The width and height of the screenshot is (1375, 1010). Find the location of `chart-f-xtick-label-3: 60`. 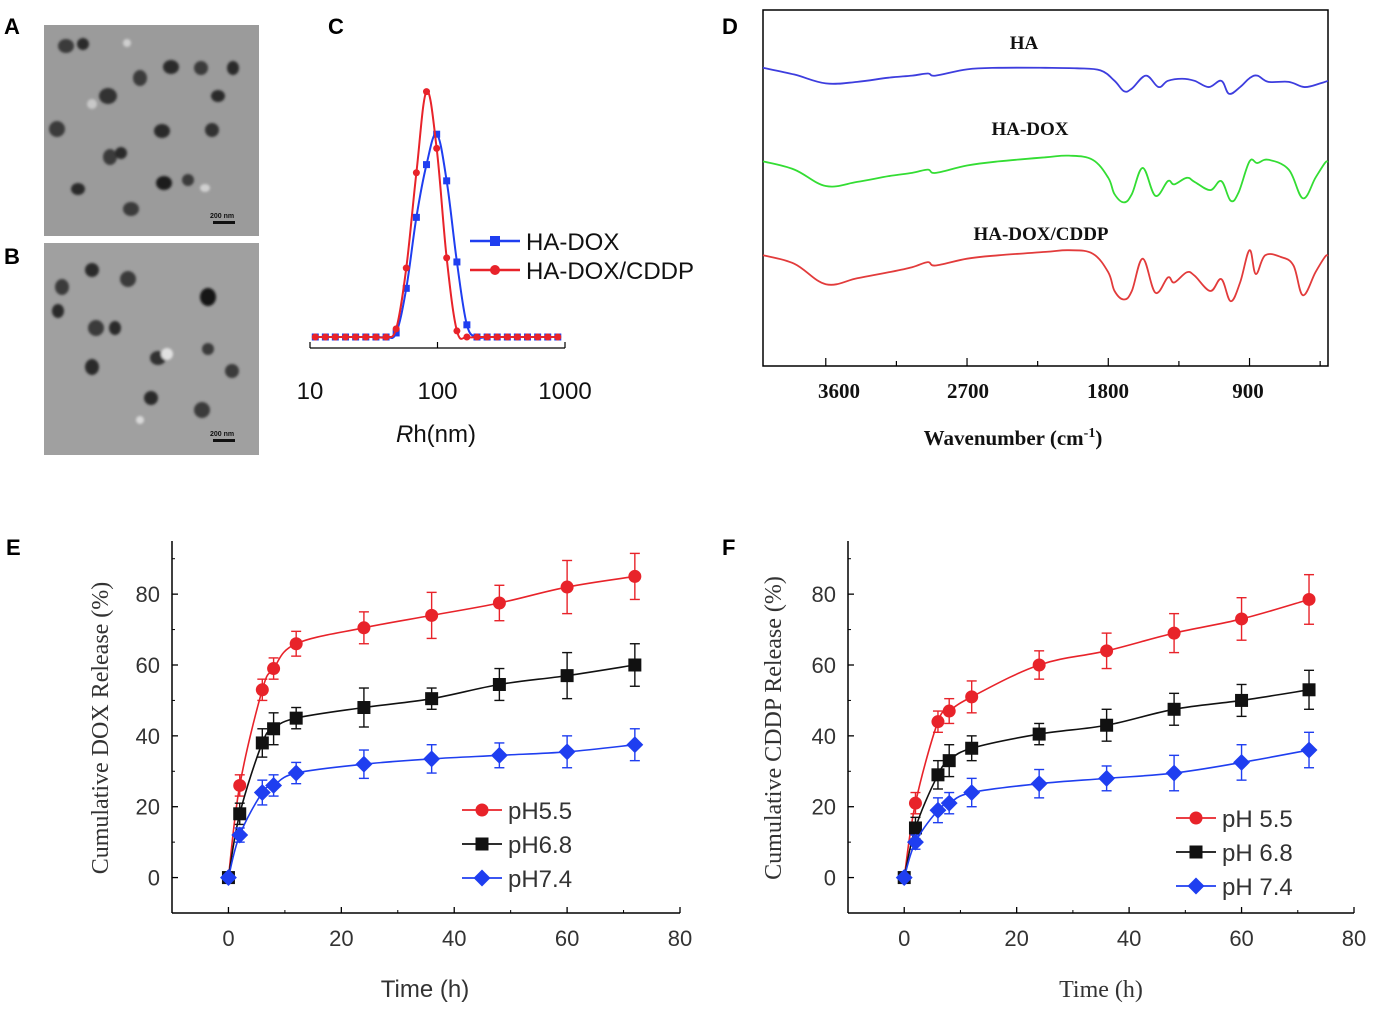

chart-f-xtick-label-3: 60 is located at coordinates (1241, 938).